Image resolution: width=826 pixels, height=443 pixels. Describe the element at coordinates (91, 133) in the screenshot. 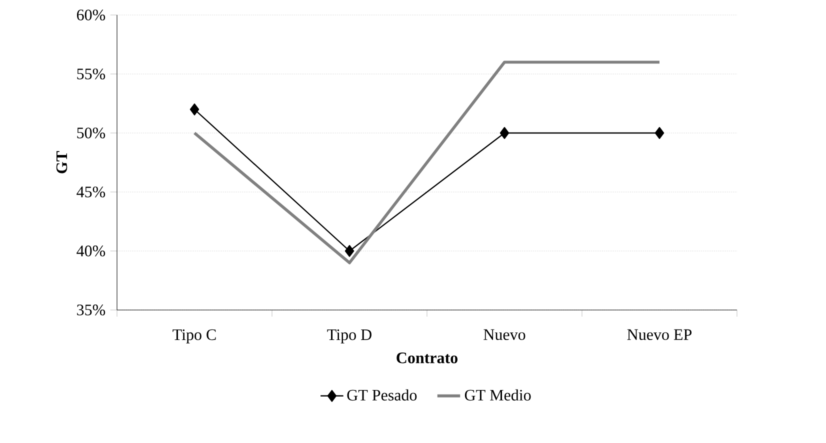

I see `y-tick-label: 50%` at that location.